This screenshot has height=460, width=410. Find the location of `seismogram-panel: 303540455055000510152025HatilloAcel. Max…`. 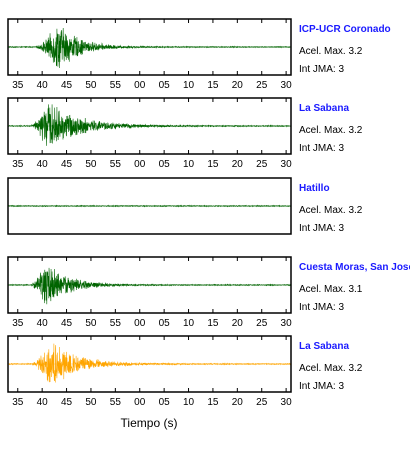

seismogram-panel: 303540455055000510152025HatilloAcel. Max… is located at coordinates (185, 206).